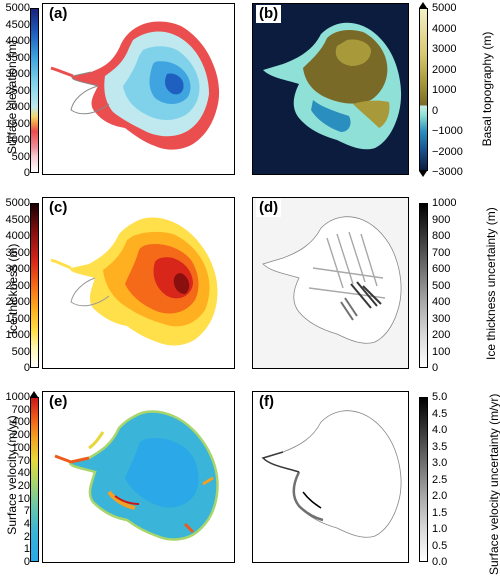 This screenshot has height=579, width=500. Describe the element at coordinates (26, 536) in the screenshot. I see `tick-label: 2` at that location.